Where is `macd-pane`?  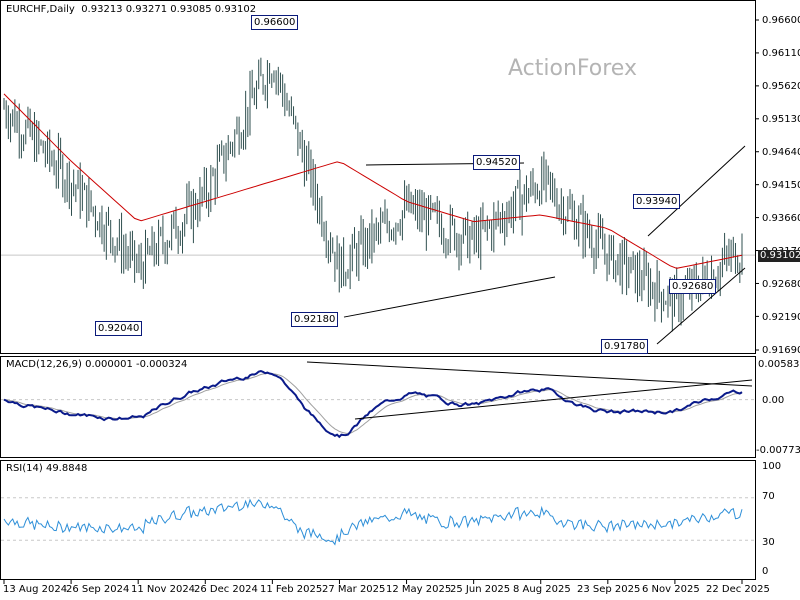
macd-pane is located at coordinates (378, 400).